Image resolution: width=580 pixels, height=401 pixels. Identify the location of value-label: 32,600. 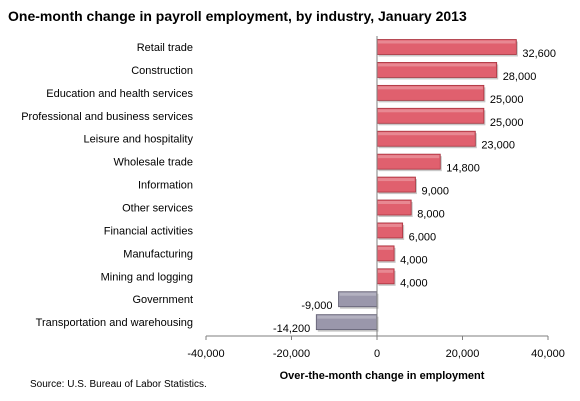
(539, 54).